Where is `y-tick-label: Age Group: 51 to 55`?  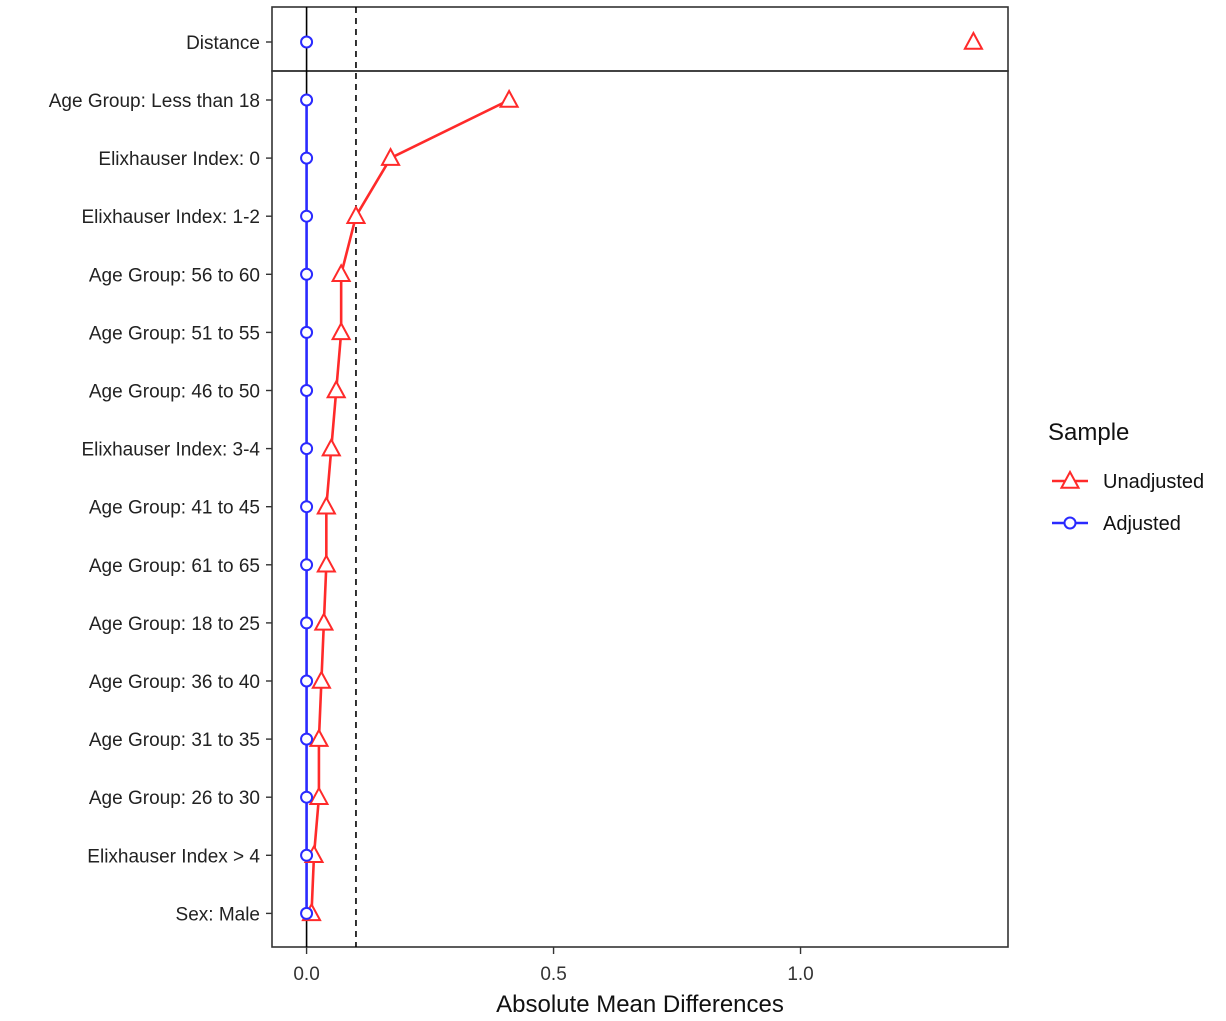
y-tick-label: Age Group: 51 to 55 is located at coordinates (174, 333).